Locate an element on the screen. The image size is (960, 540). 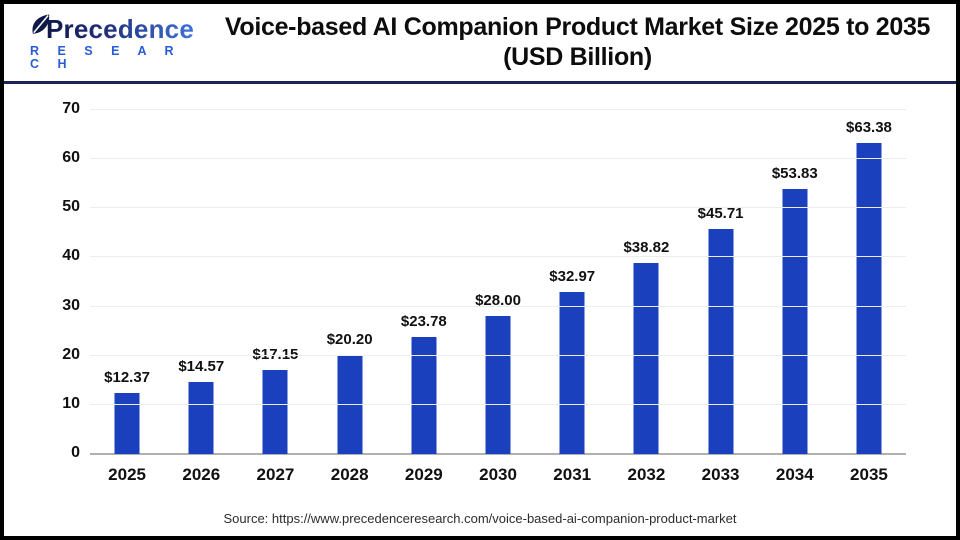
x-axis-label-2032: 2032 is located at coordinates (646, 474).